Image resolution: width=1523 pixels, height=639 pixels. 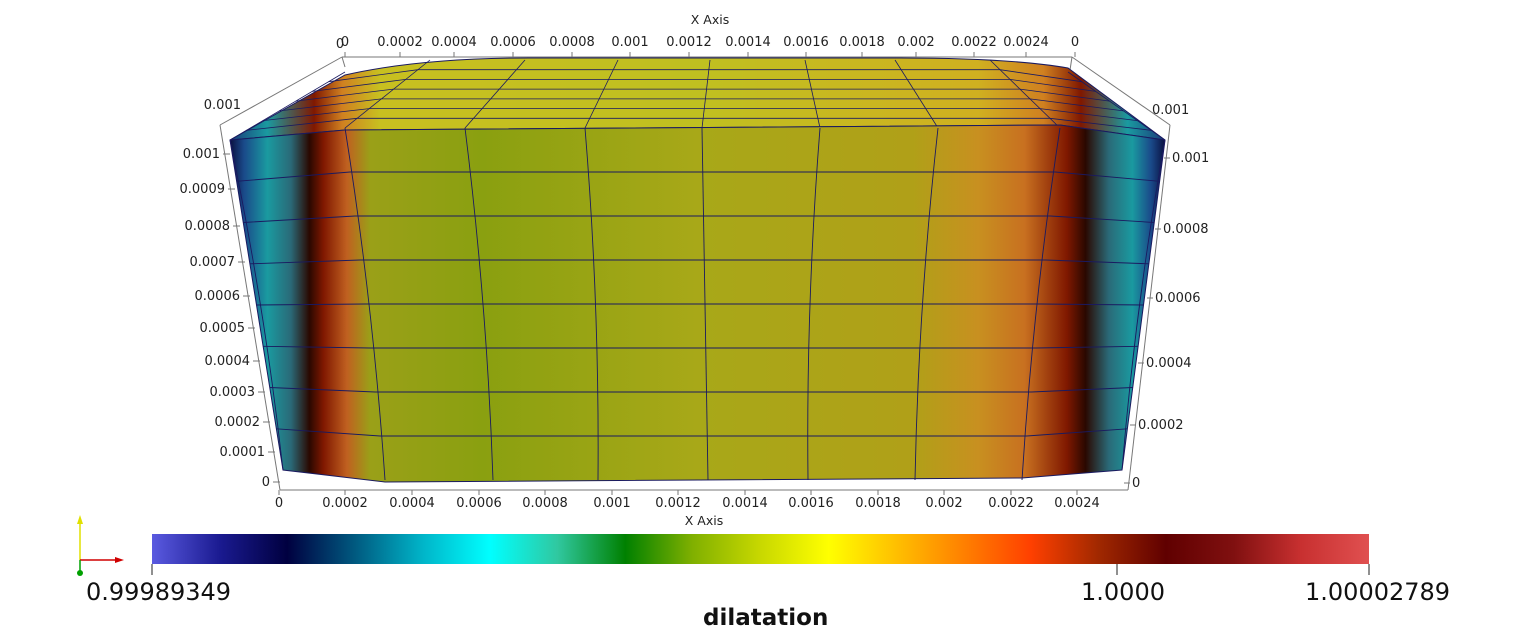 I want to click on left-y-tick-label: 0.0001, so click(x=243, y=452).